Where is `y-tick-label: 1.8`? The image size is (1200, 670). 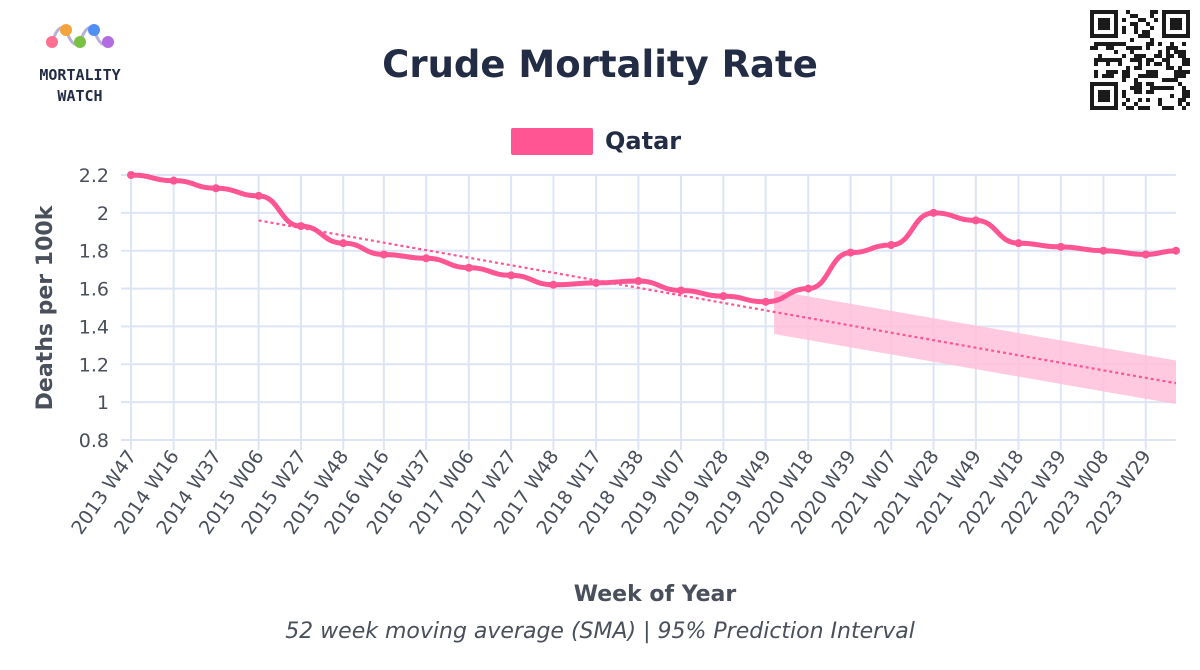
y-tick-label: 1.8 is located at coordinates (94, 252).